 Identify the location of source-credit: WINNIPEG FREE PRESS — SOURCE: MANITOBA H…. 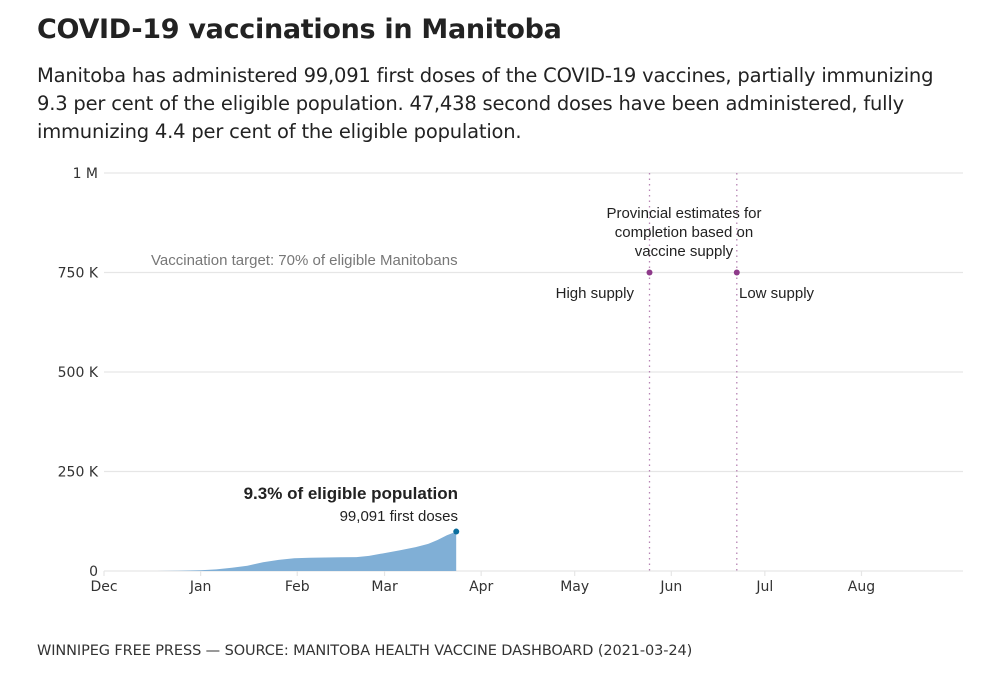
(365, 651).